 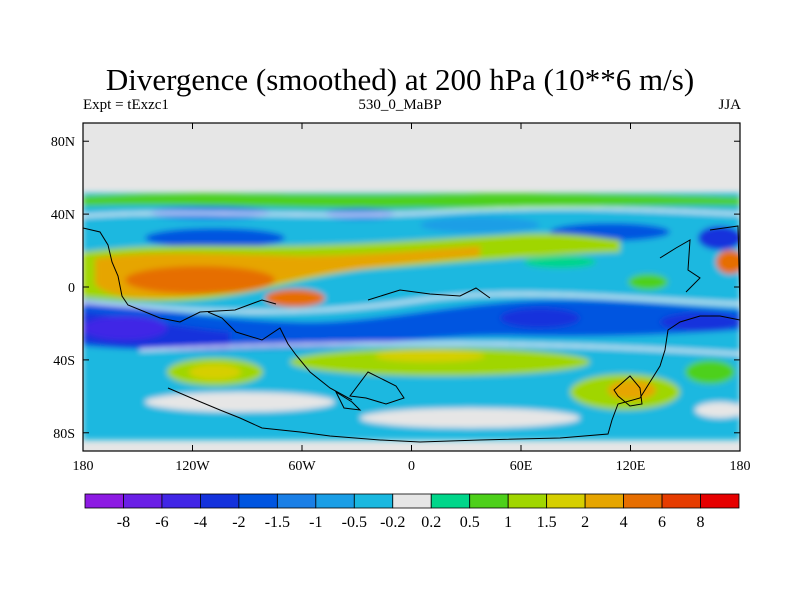 What do you see at coordinates (400, 105) in the screenshot?
I see `period-label: 530_0_MaBP` at bounding box center [400, 105].